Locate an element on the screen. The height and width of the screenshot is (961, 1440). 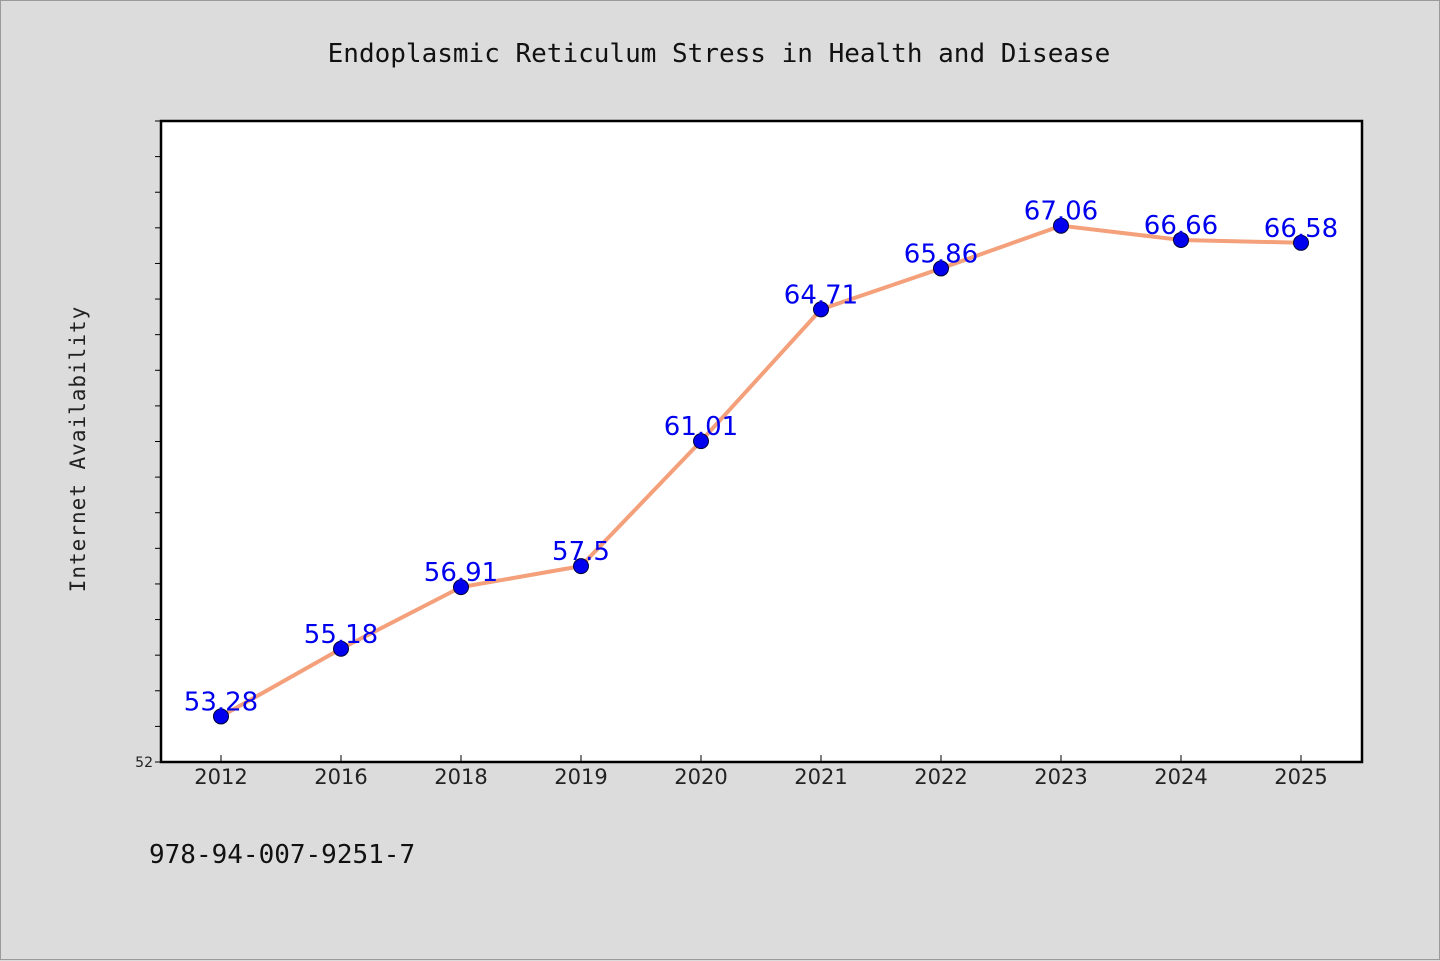
data-label: 67.06 is located at coordinates (1061, 212).